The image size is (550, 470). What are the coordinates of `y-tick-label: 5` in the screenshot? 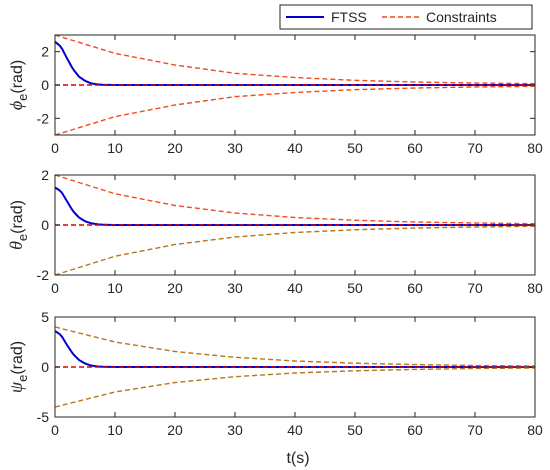 It's located at (45, 317).